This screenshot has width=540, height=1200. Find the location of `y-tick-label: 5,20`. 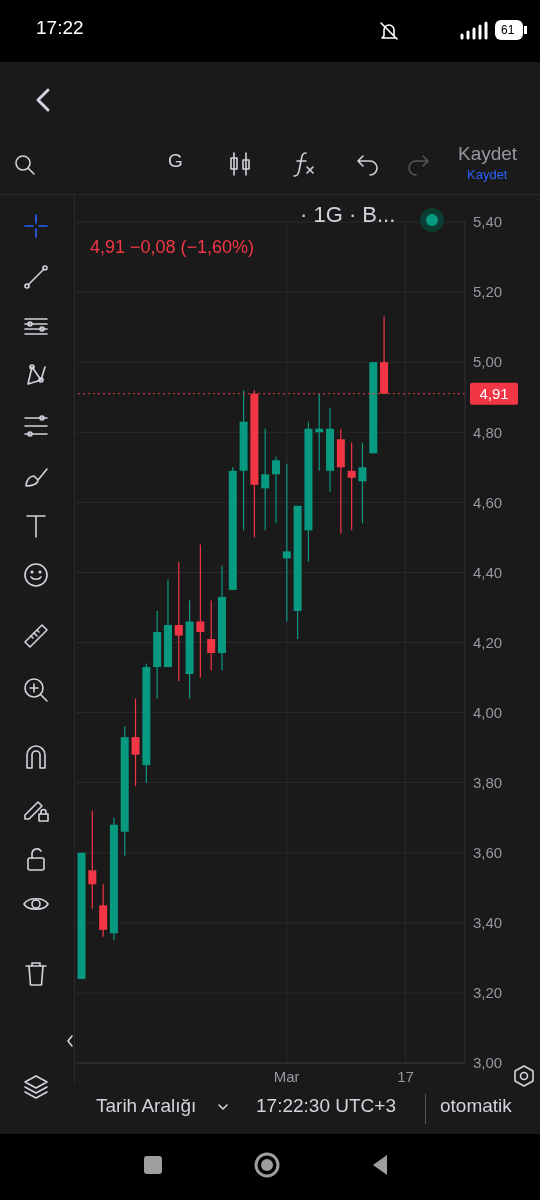

y-tick-label: 5,20 is located at coordinates (488, 292).